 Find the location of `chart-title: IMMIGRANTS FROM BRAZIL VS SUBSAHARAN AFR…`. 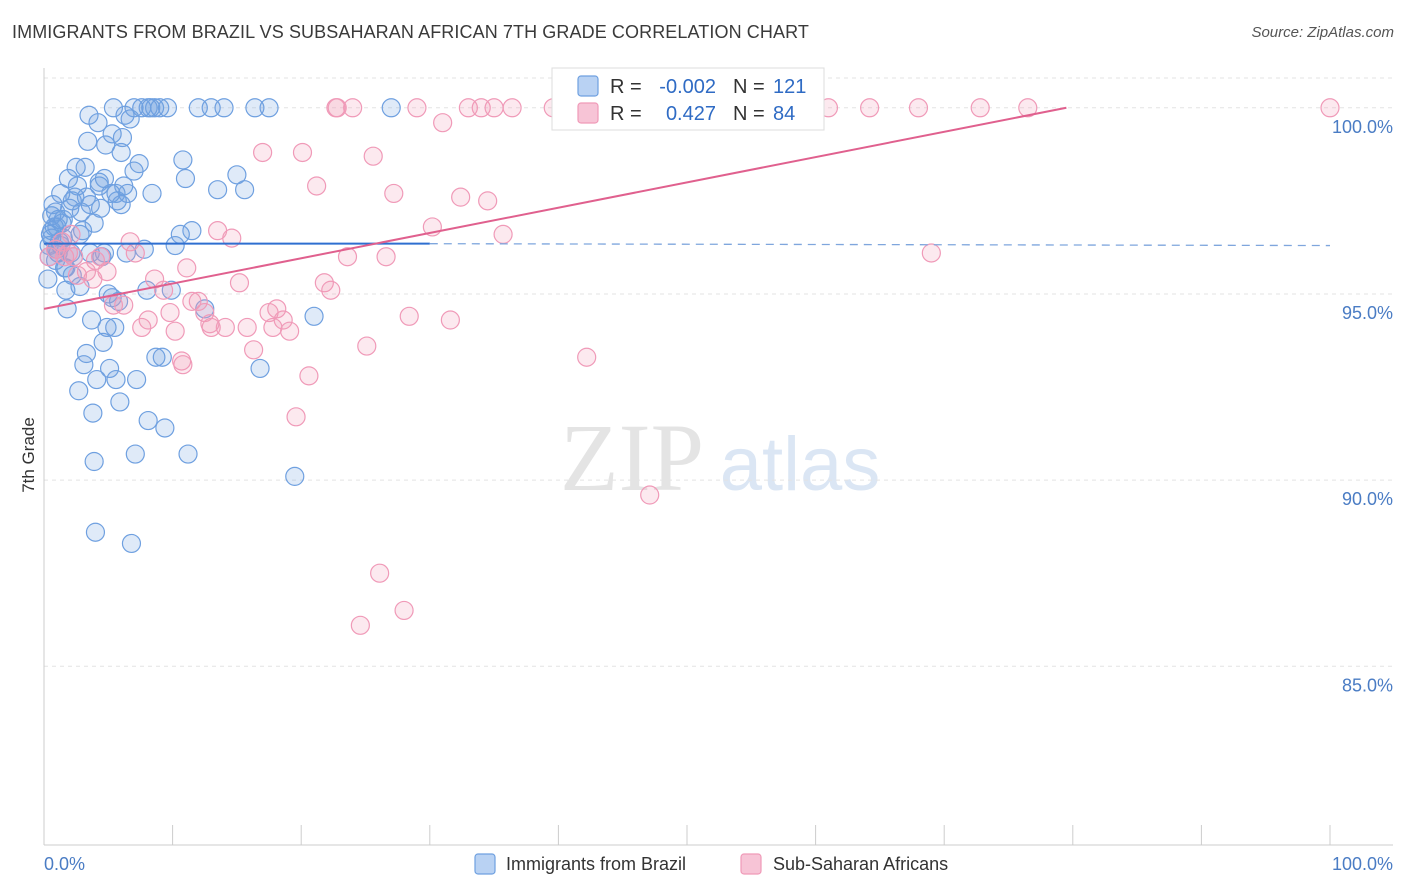

chart-title: IMMIGRANTS FROM BRAZIL VS SUBSAHARAN AFR… is located at coordinates (410, 32).